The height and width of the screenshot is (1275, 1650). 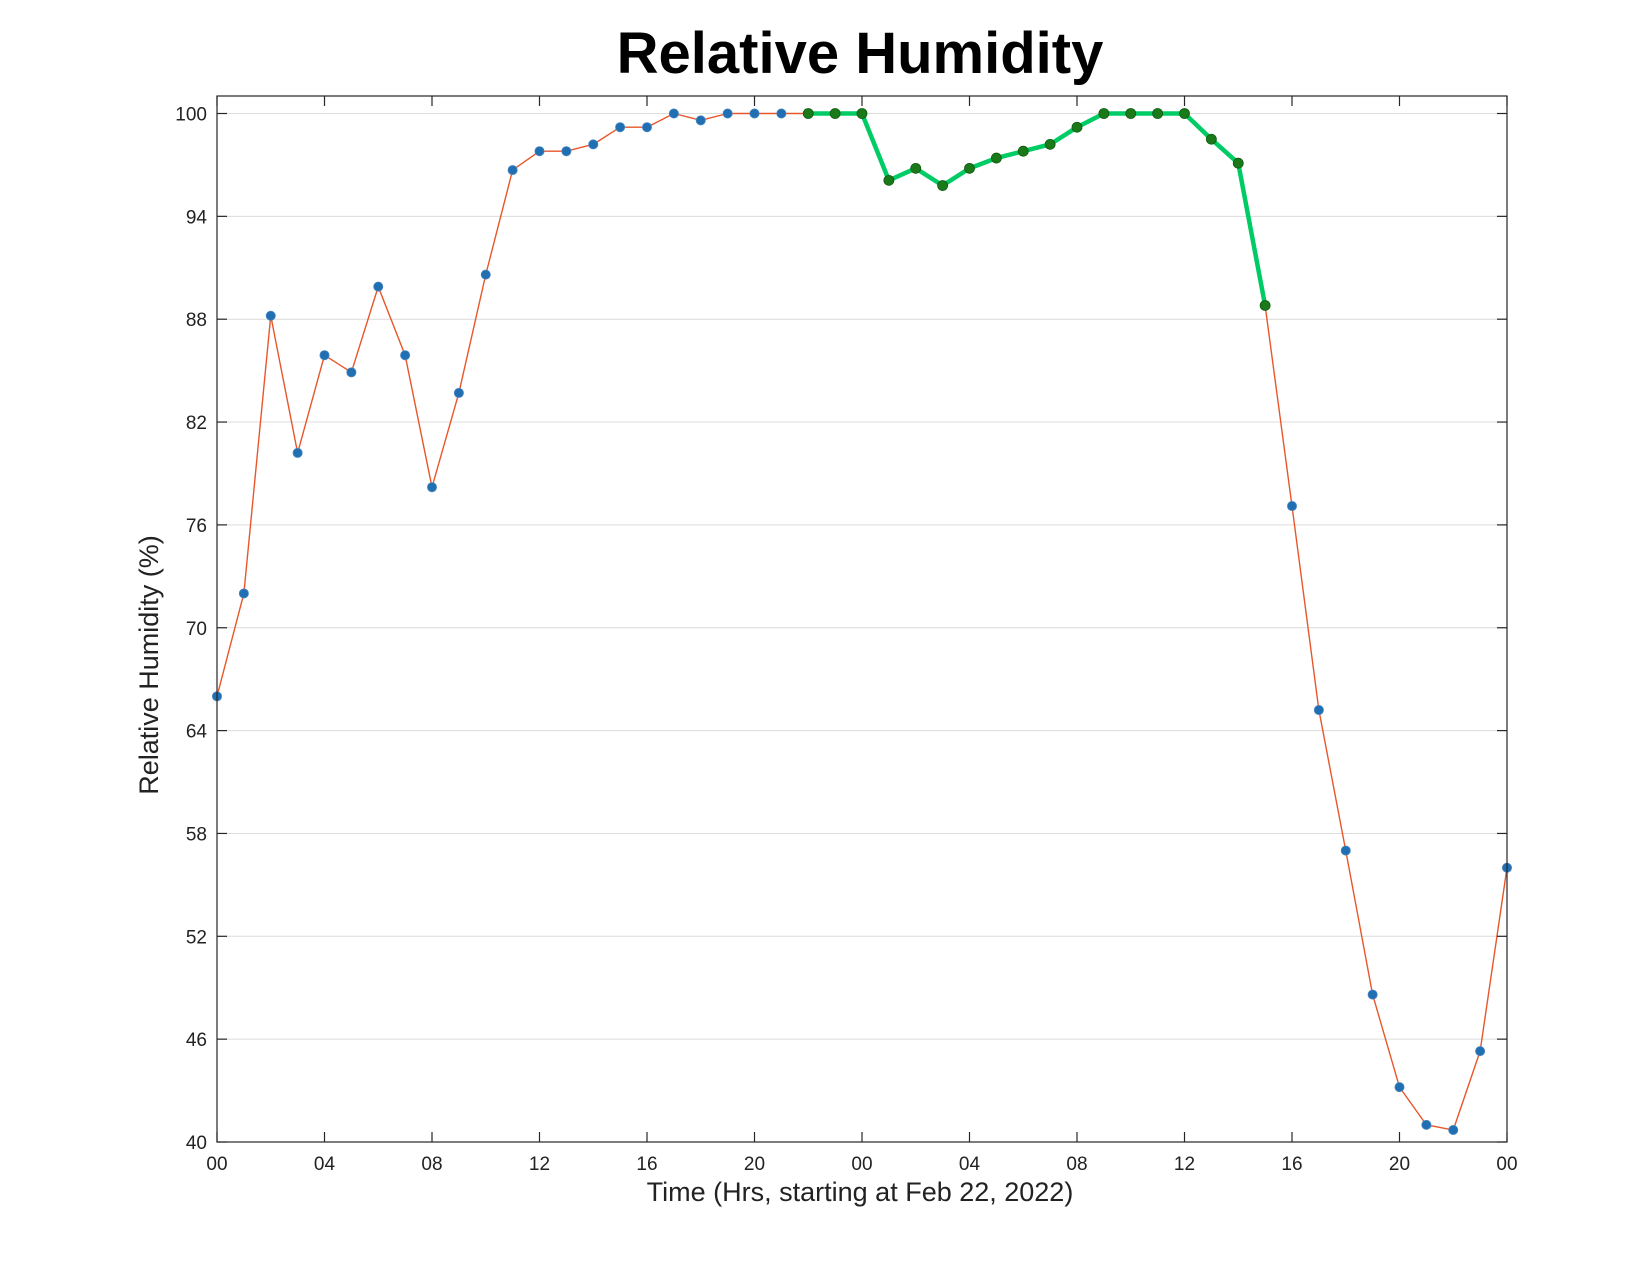 I want to click on y-tick-label: 100, so click(x=191, y=115).